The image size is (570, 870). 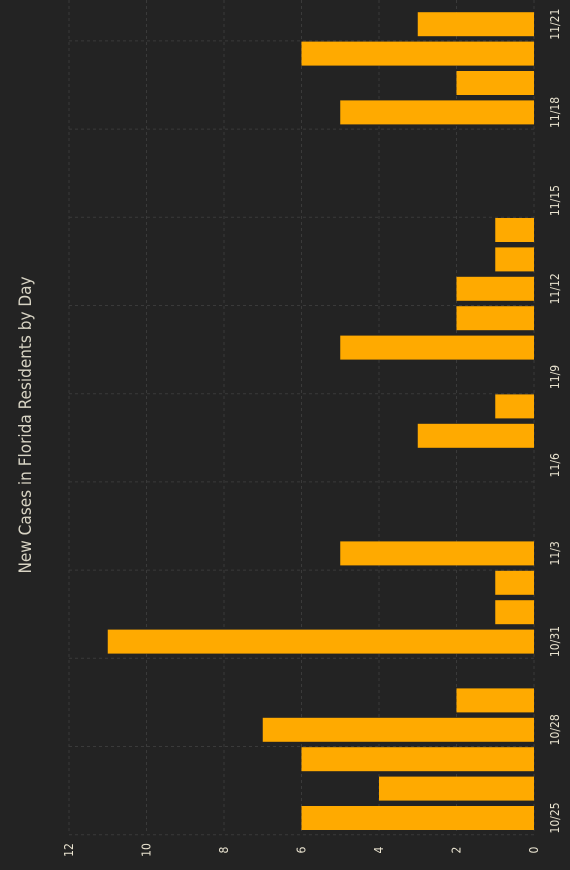 What do you see at coordinates (147, 850) in the screenshot?
I see `value-tick-label: 10` at bounding box center [147, 850].